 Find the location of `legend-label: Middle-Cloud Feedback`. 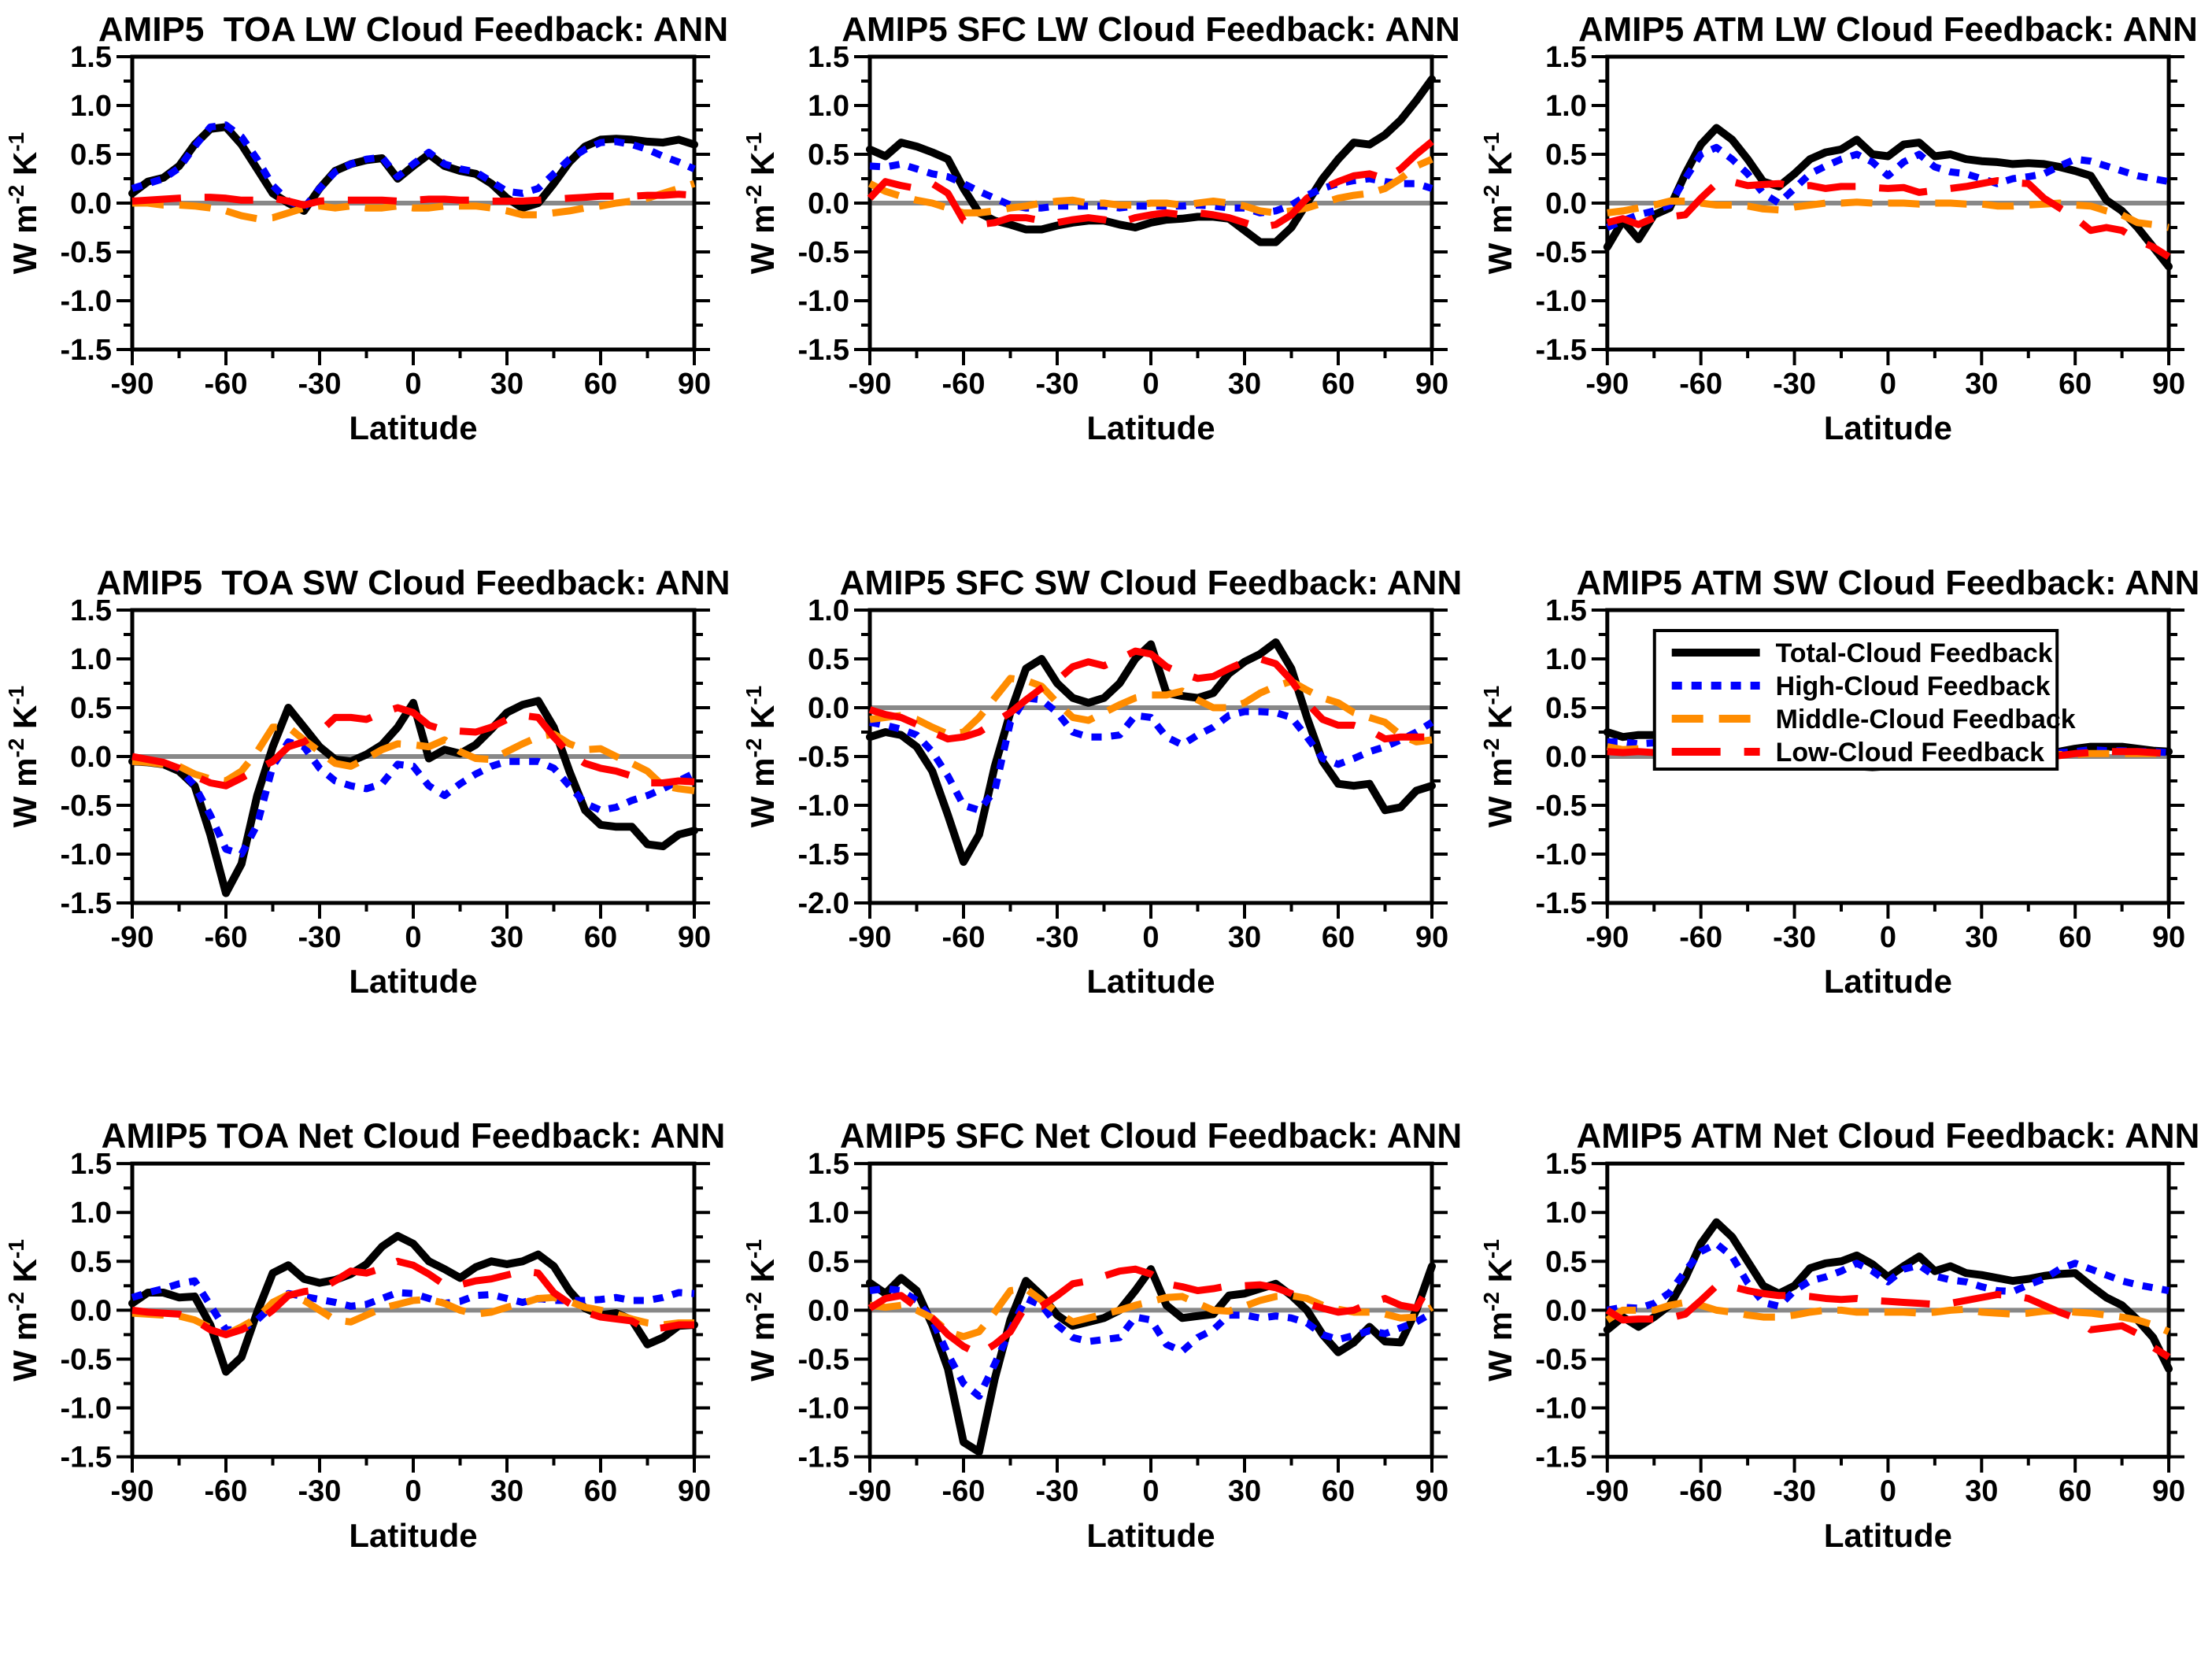

legend-label: Middle-Cloud Feedback is located at coordinates (1926, 719).